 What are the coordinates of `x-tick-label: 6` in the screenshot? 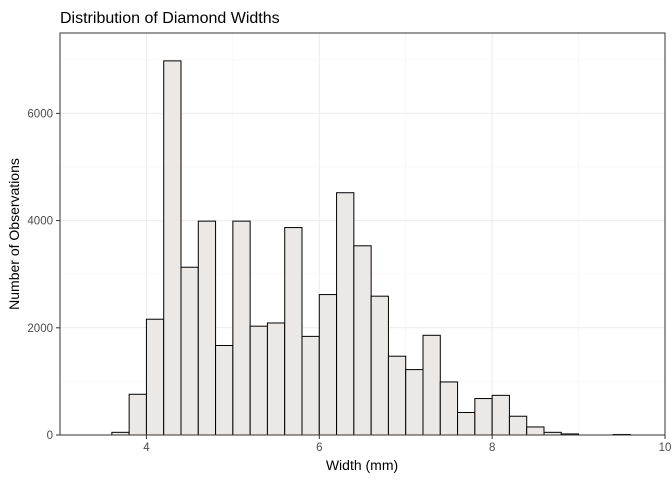 It's located at (319, 448).